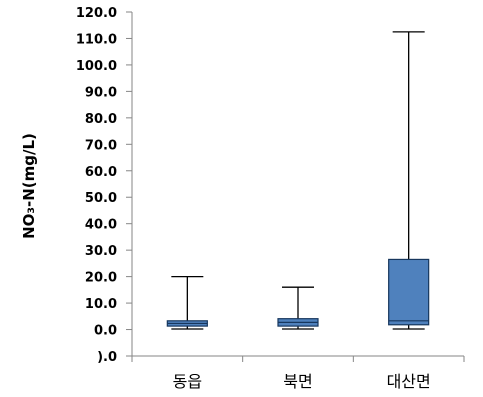  What do you see at coordinates (96, 39) in the screenshot?
I see `y-tick-label: 110.0` at bounding box center [96, 39].